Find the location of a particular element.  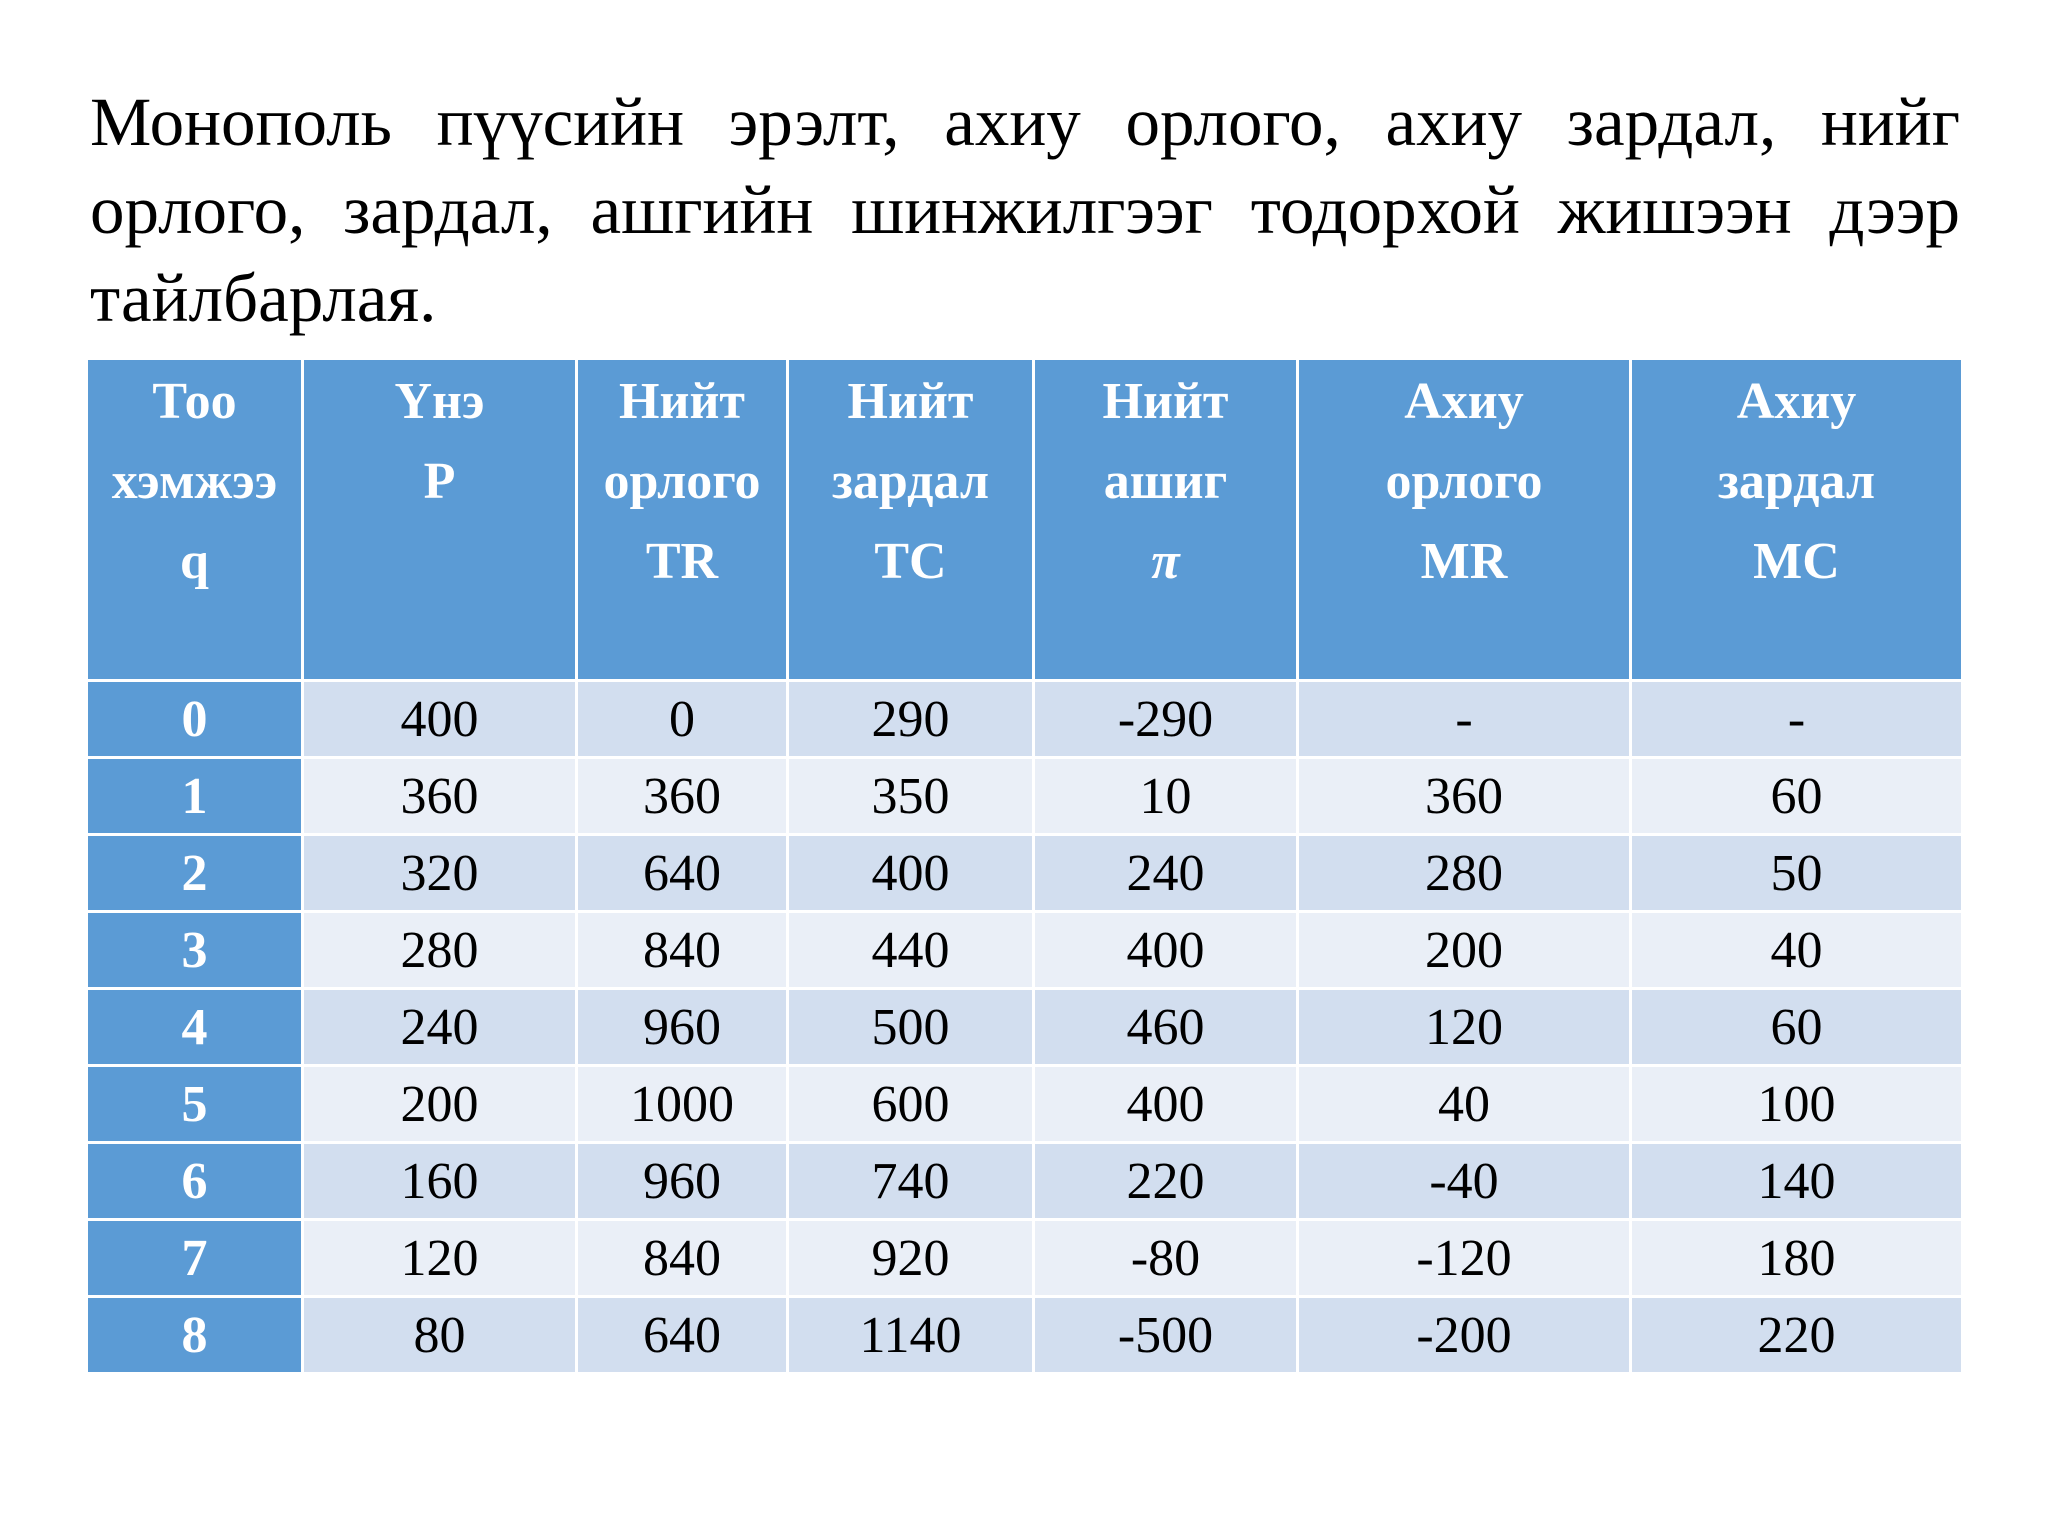

total-cost-cell: 350 is located at coordinates (910, 796).